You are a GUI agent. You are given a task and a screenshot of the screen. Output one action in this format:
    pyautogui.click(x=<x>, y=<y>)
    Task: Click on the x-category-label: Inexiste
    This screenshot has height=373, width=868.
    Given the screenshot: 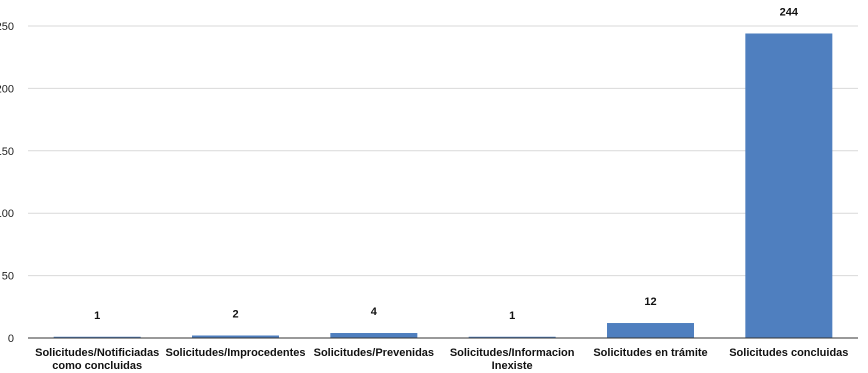 What is the action you would take?
    pyautogui.click(x=512, y=366)
    